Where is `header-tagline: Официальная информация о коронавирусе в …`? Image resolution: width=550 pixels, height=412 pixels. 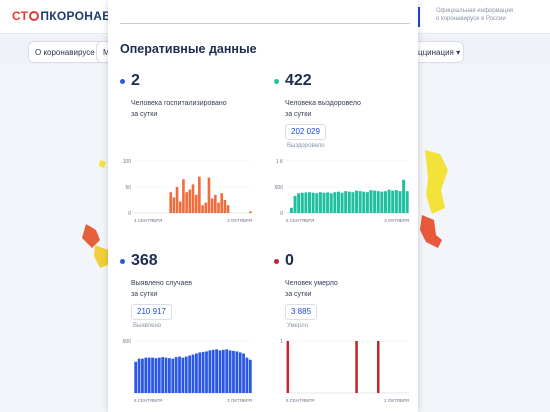 header-tagline: Официальная информация о коронавирусе в … is located at coordinates (483, 15).